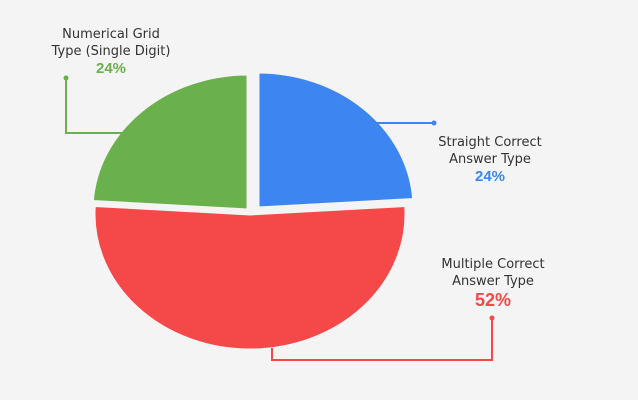  What do you see at coordinates (382, 339) in the screenshot?
I see `leader-line-multiple-correct` at bounding box center [382, 339].